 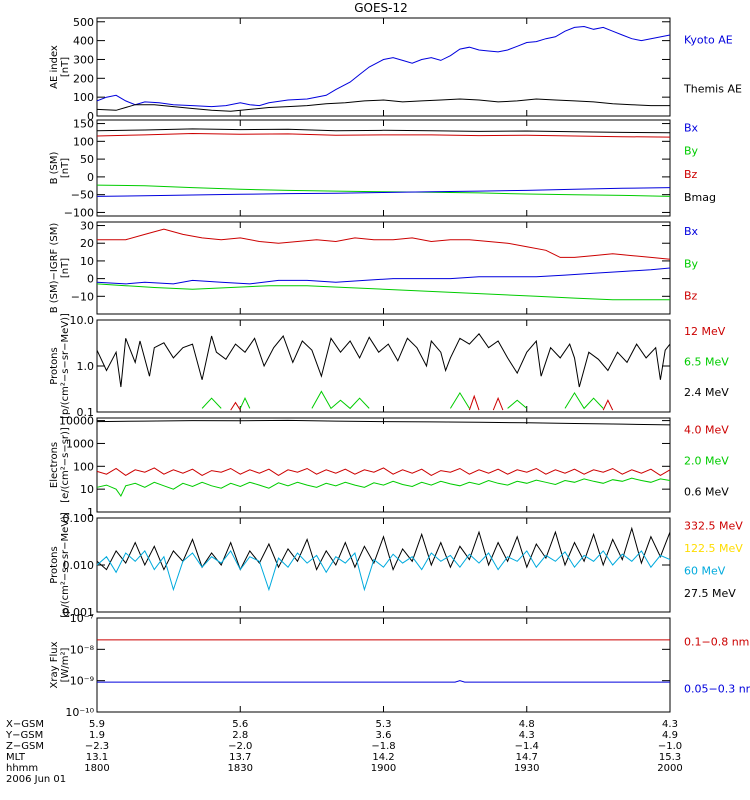 I want to click on y-tick-label: 0, so click(x=90, y=177).